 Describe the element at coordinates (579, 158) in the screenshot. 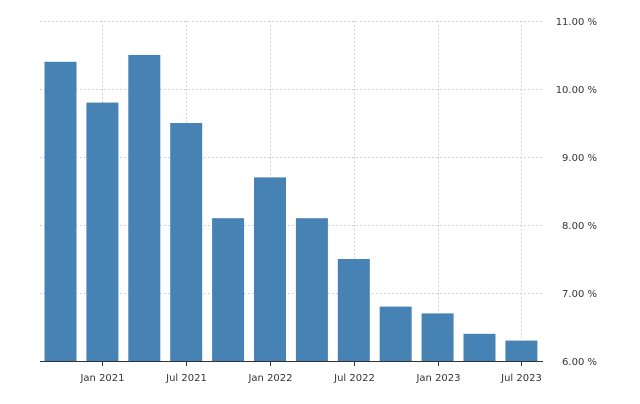

I see `y-tick-label: 9.00 %` at that location.